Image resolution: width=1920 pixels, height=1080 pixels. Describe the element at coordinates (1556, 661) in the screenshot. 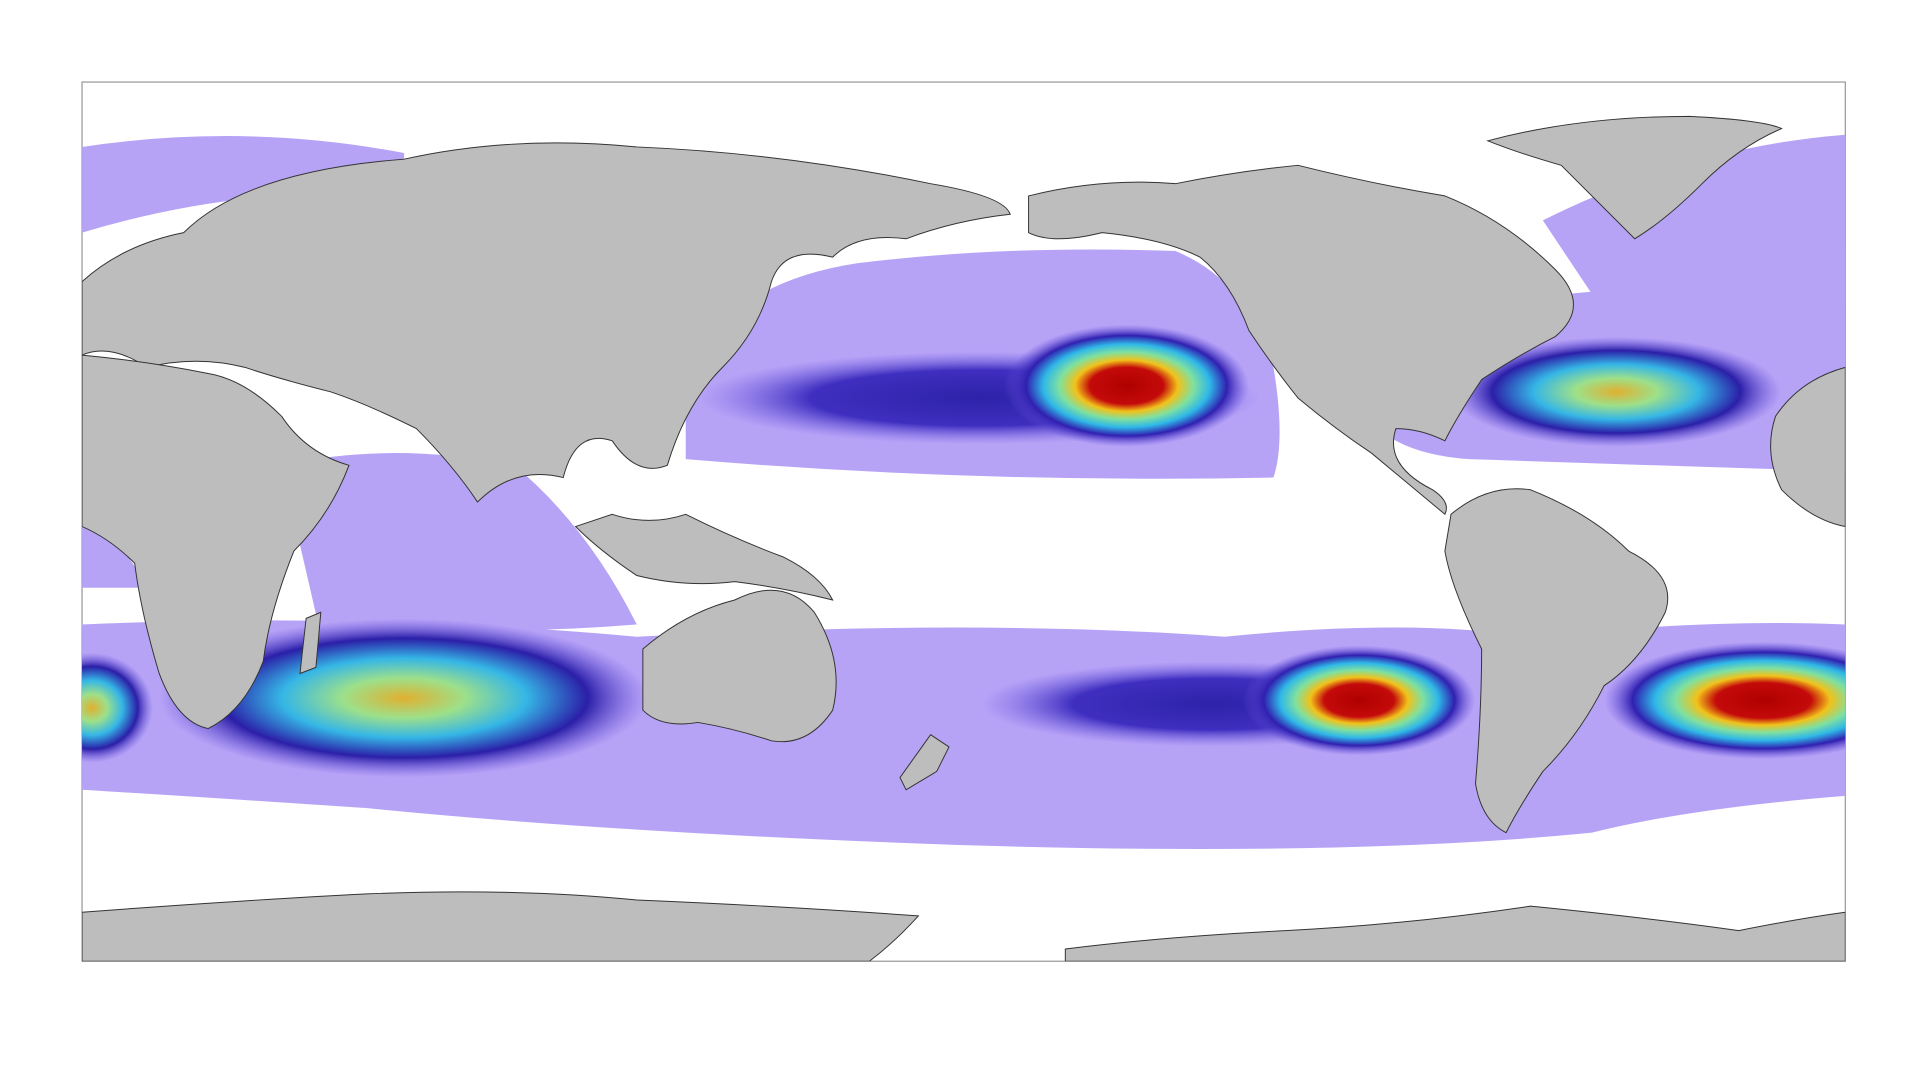

I see `south-america` at that location.